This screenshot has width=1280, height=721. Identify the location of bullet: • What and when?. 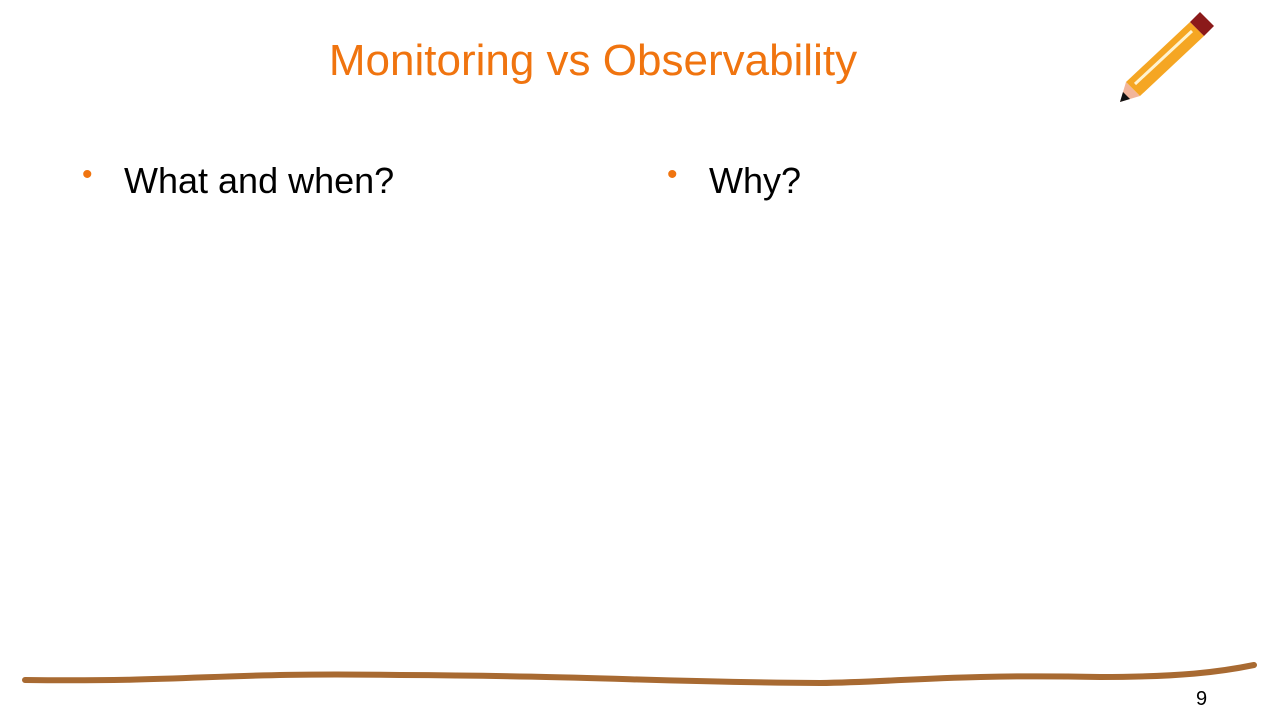
(238, 179).